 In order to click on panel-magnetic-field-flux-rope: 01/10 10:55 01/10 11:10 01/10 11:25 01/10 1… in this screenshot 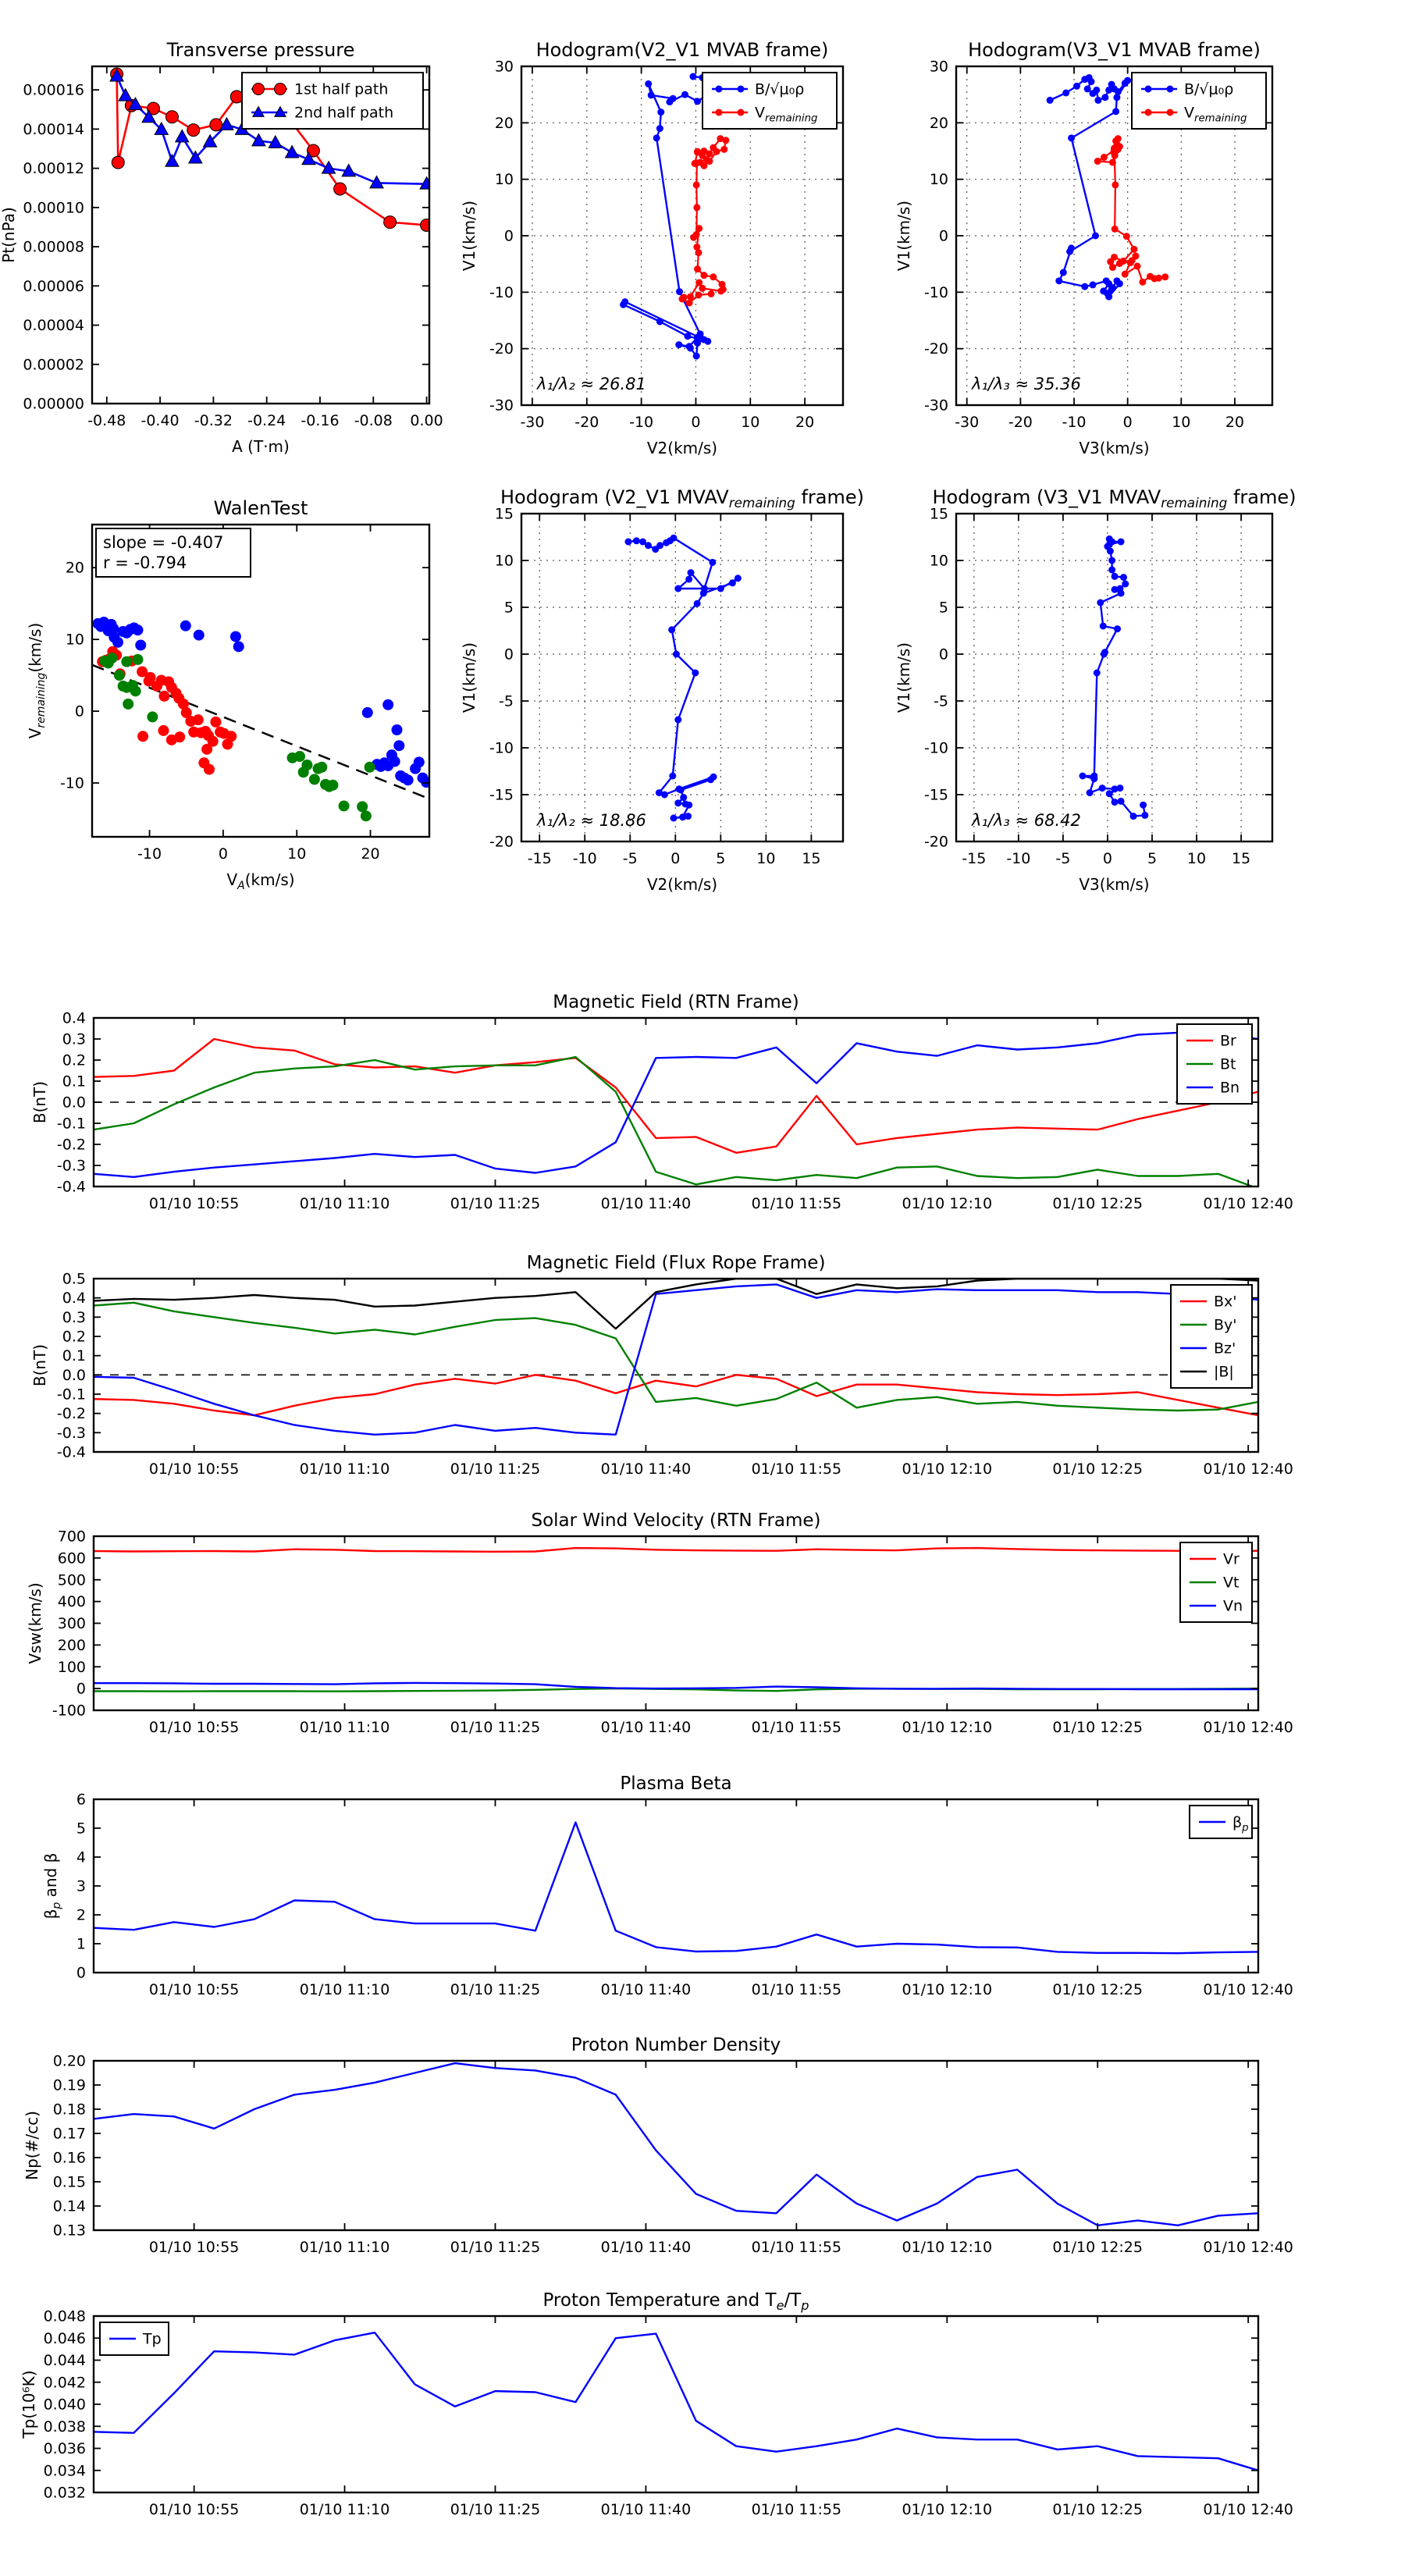, I will do `click(661, 1365)`.